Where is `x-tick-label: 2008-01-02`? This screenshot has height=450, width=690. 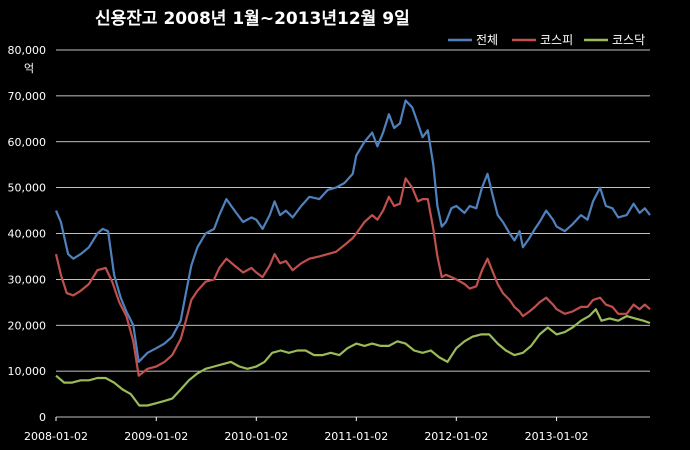
x-tick-label: 2008-01-02 is located at coordinates (56, 436).